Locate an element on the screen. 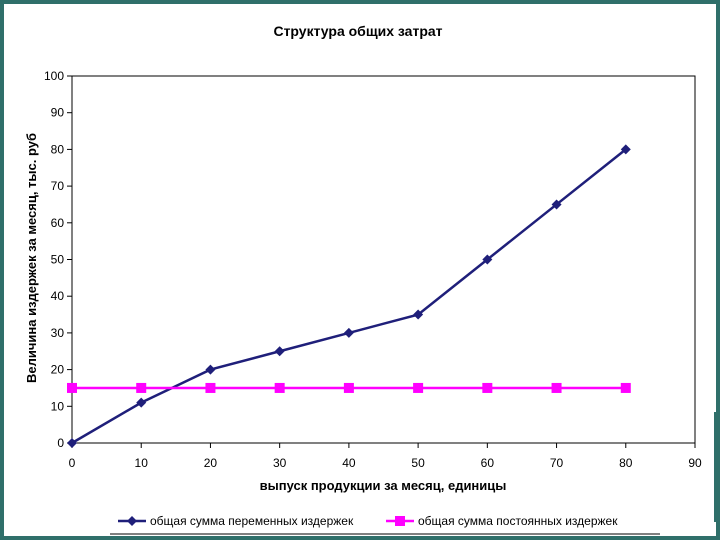 This screenshot has height=540, width=720. x-tick-label: 90 is located at coordinates (695, 463).